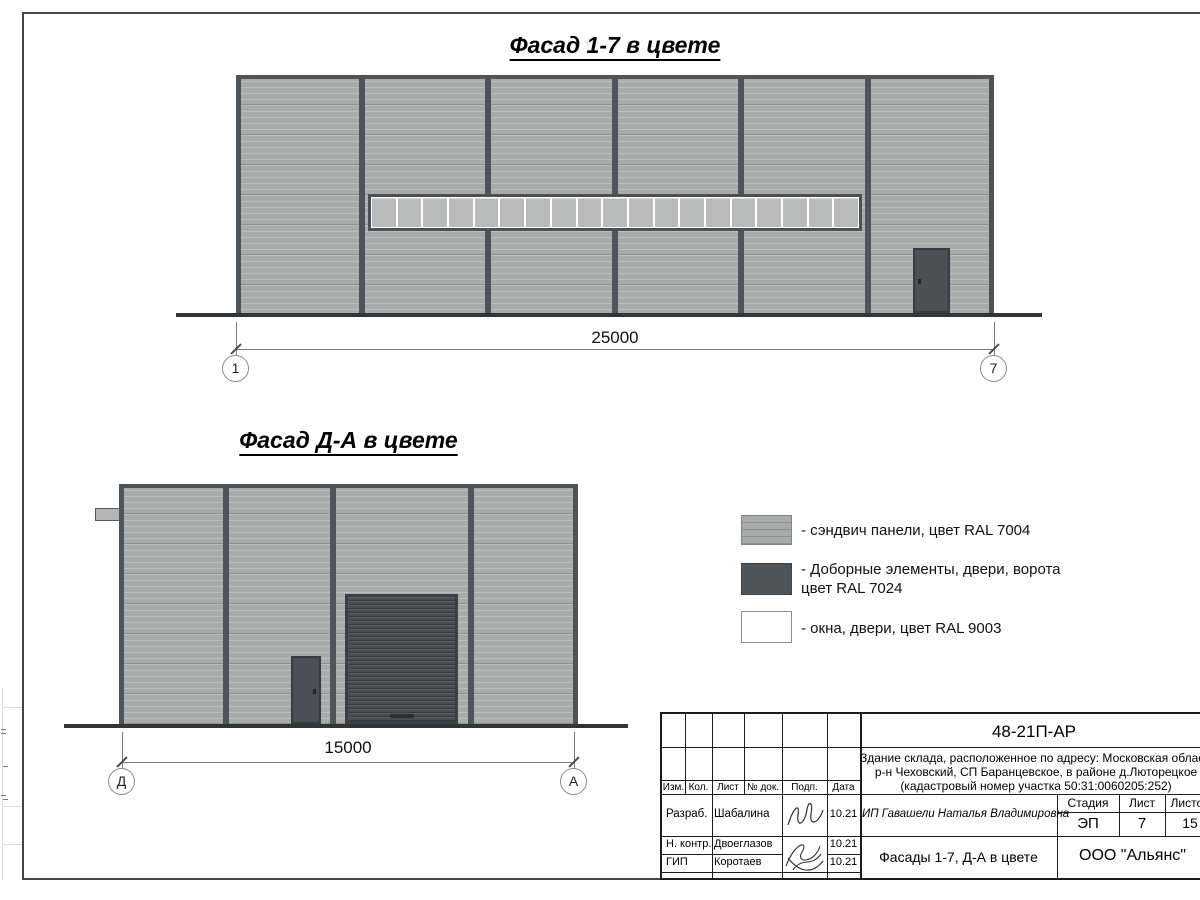 This screenshot has height=900, width=1200. What do you see at coordinates (1142, 803) in the screenshot?
I see `tb-sheet-label: Лист` at bounding box center [1142, 803].